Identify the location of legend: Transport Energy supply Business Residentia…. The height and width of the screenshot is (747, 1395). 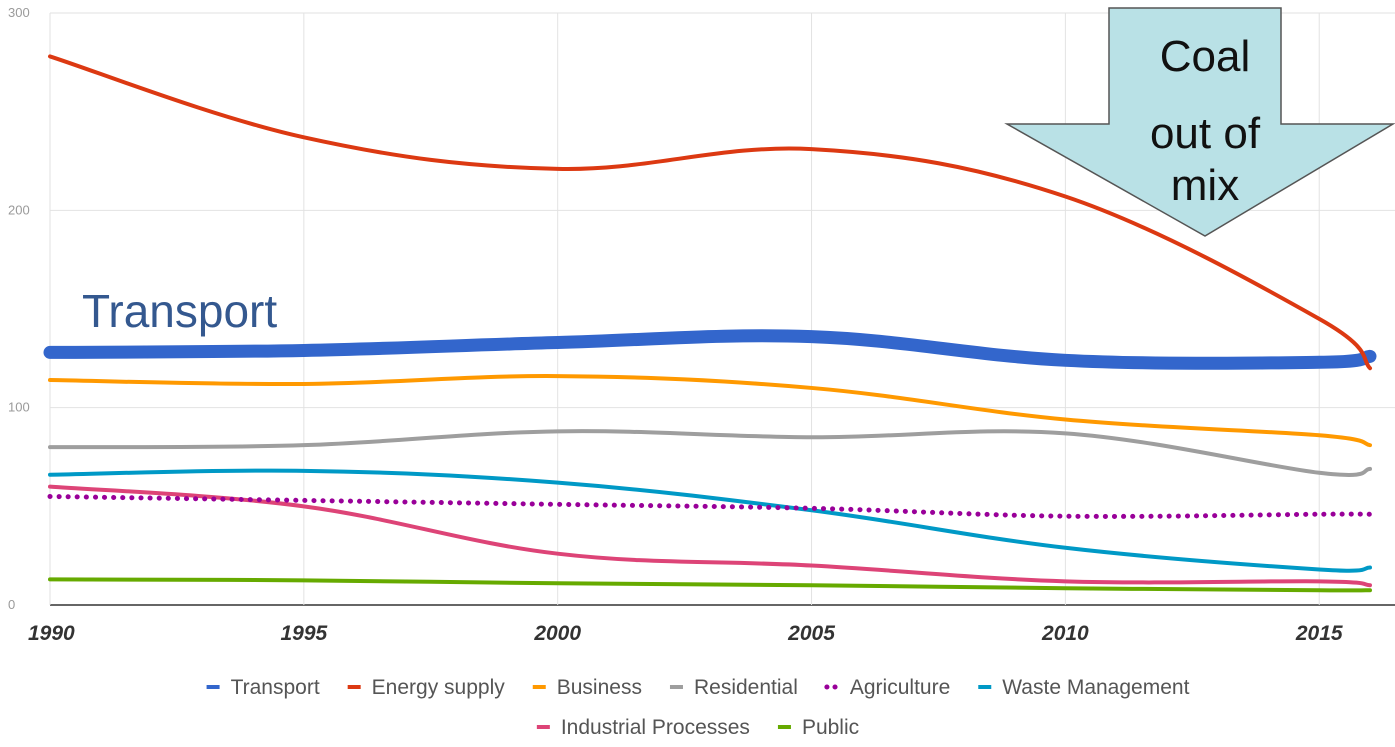
(698, 707).